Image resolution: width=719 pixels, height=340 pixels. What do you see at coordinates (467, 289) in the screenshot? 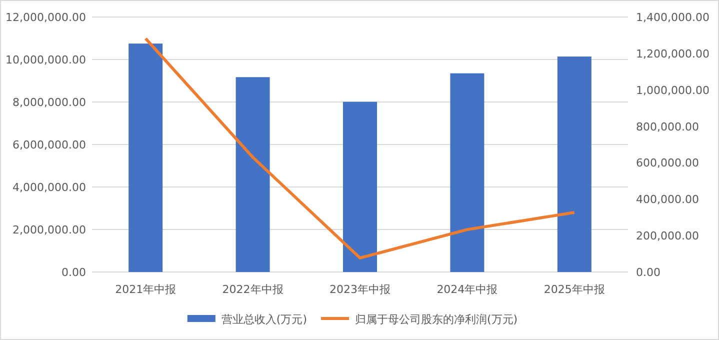
I see `x-tick-label: 2024年中报` at bounding box center [467, 289].